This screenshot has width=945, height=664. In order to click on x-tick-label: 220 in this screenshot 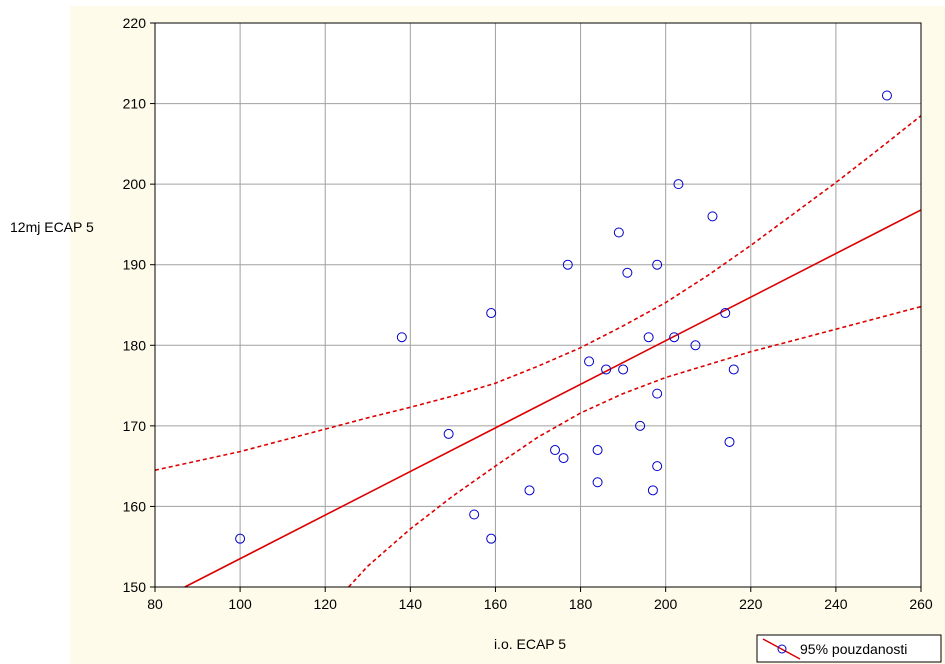, I will do `click(751, 604)`.